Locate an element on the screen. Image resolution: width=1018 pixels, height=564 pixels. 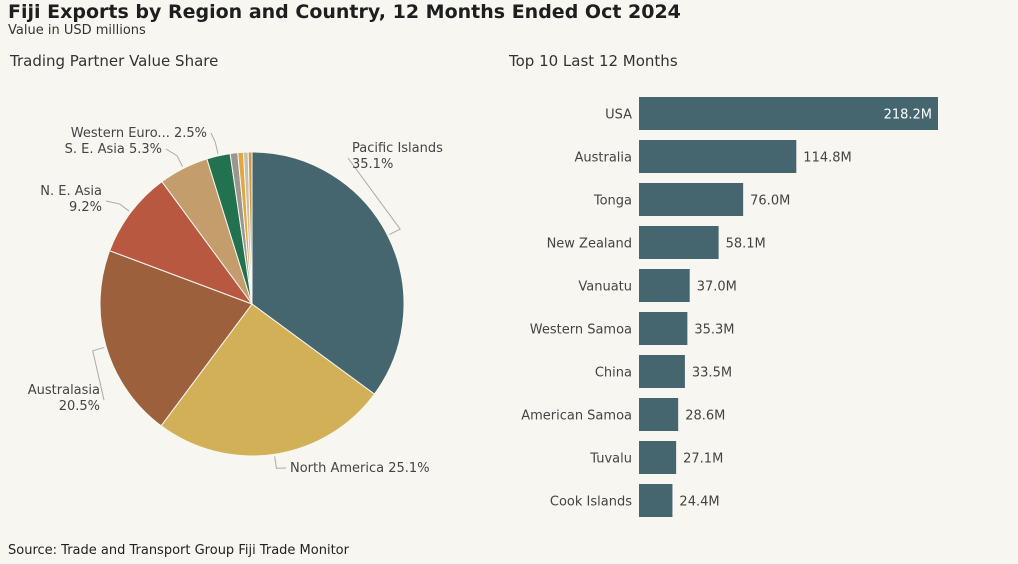
bar-category-label: New Zealand is located at coordinates (589, 244).